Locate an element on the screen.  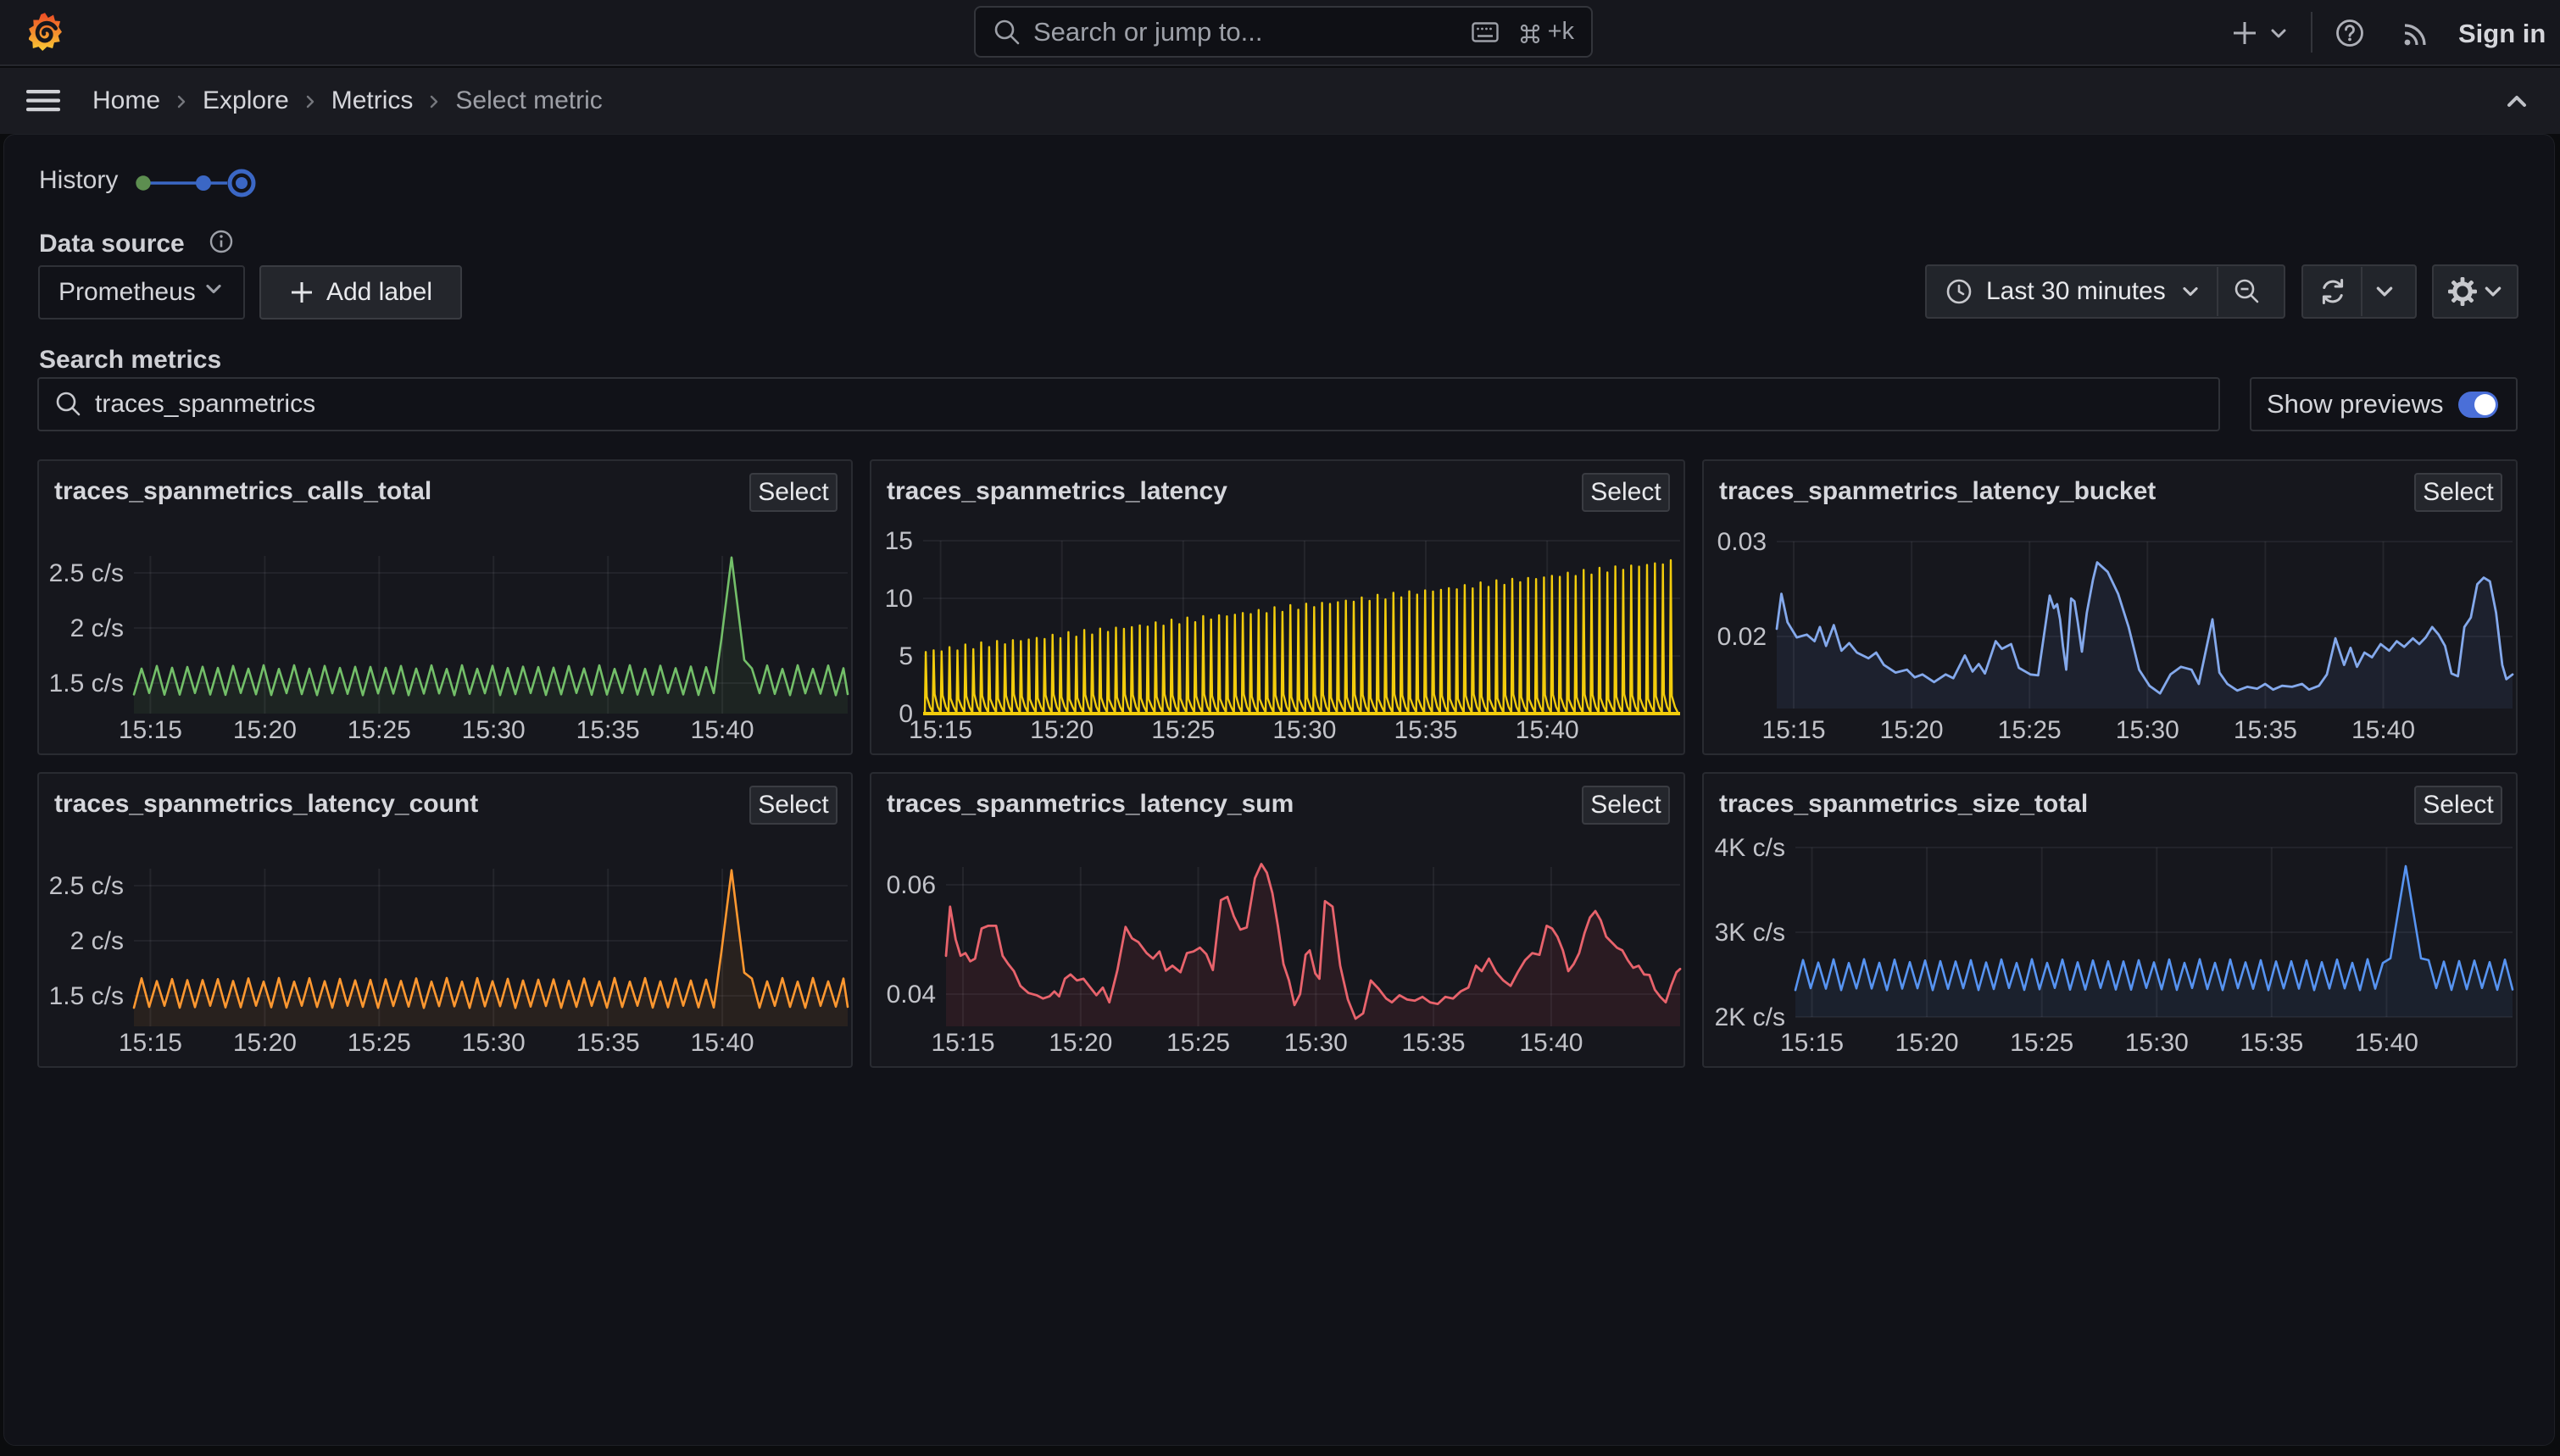
svg-text: 4K c/s is located at coordinates (1750, 848).